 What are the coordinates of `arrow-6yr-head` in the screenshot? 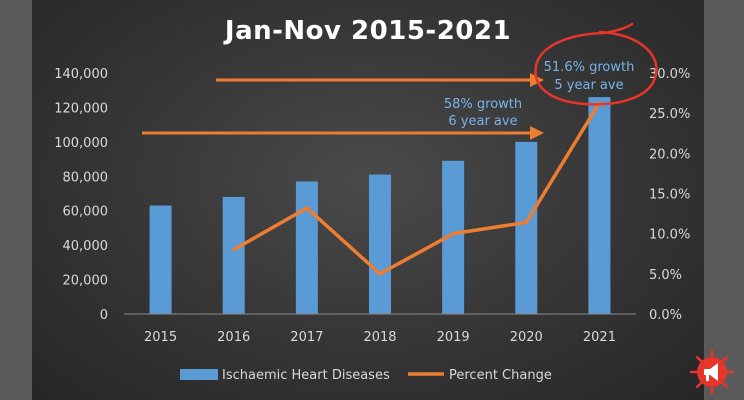 It's located at (537, 133).